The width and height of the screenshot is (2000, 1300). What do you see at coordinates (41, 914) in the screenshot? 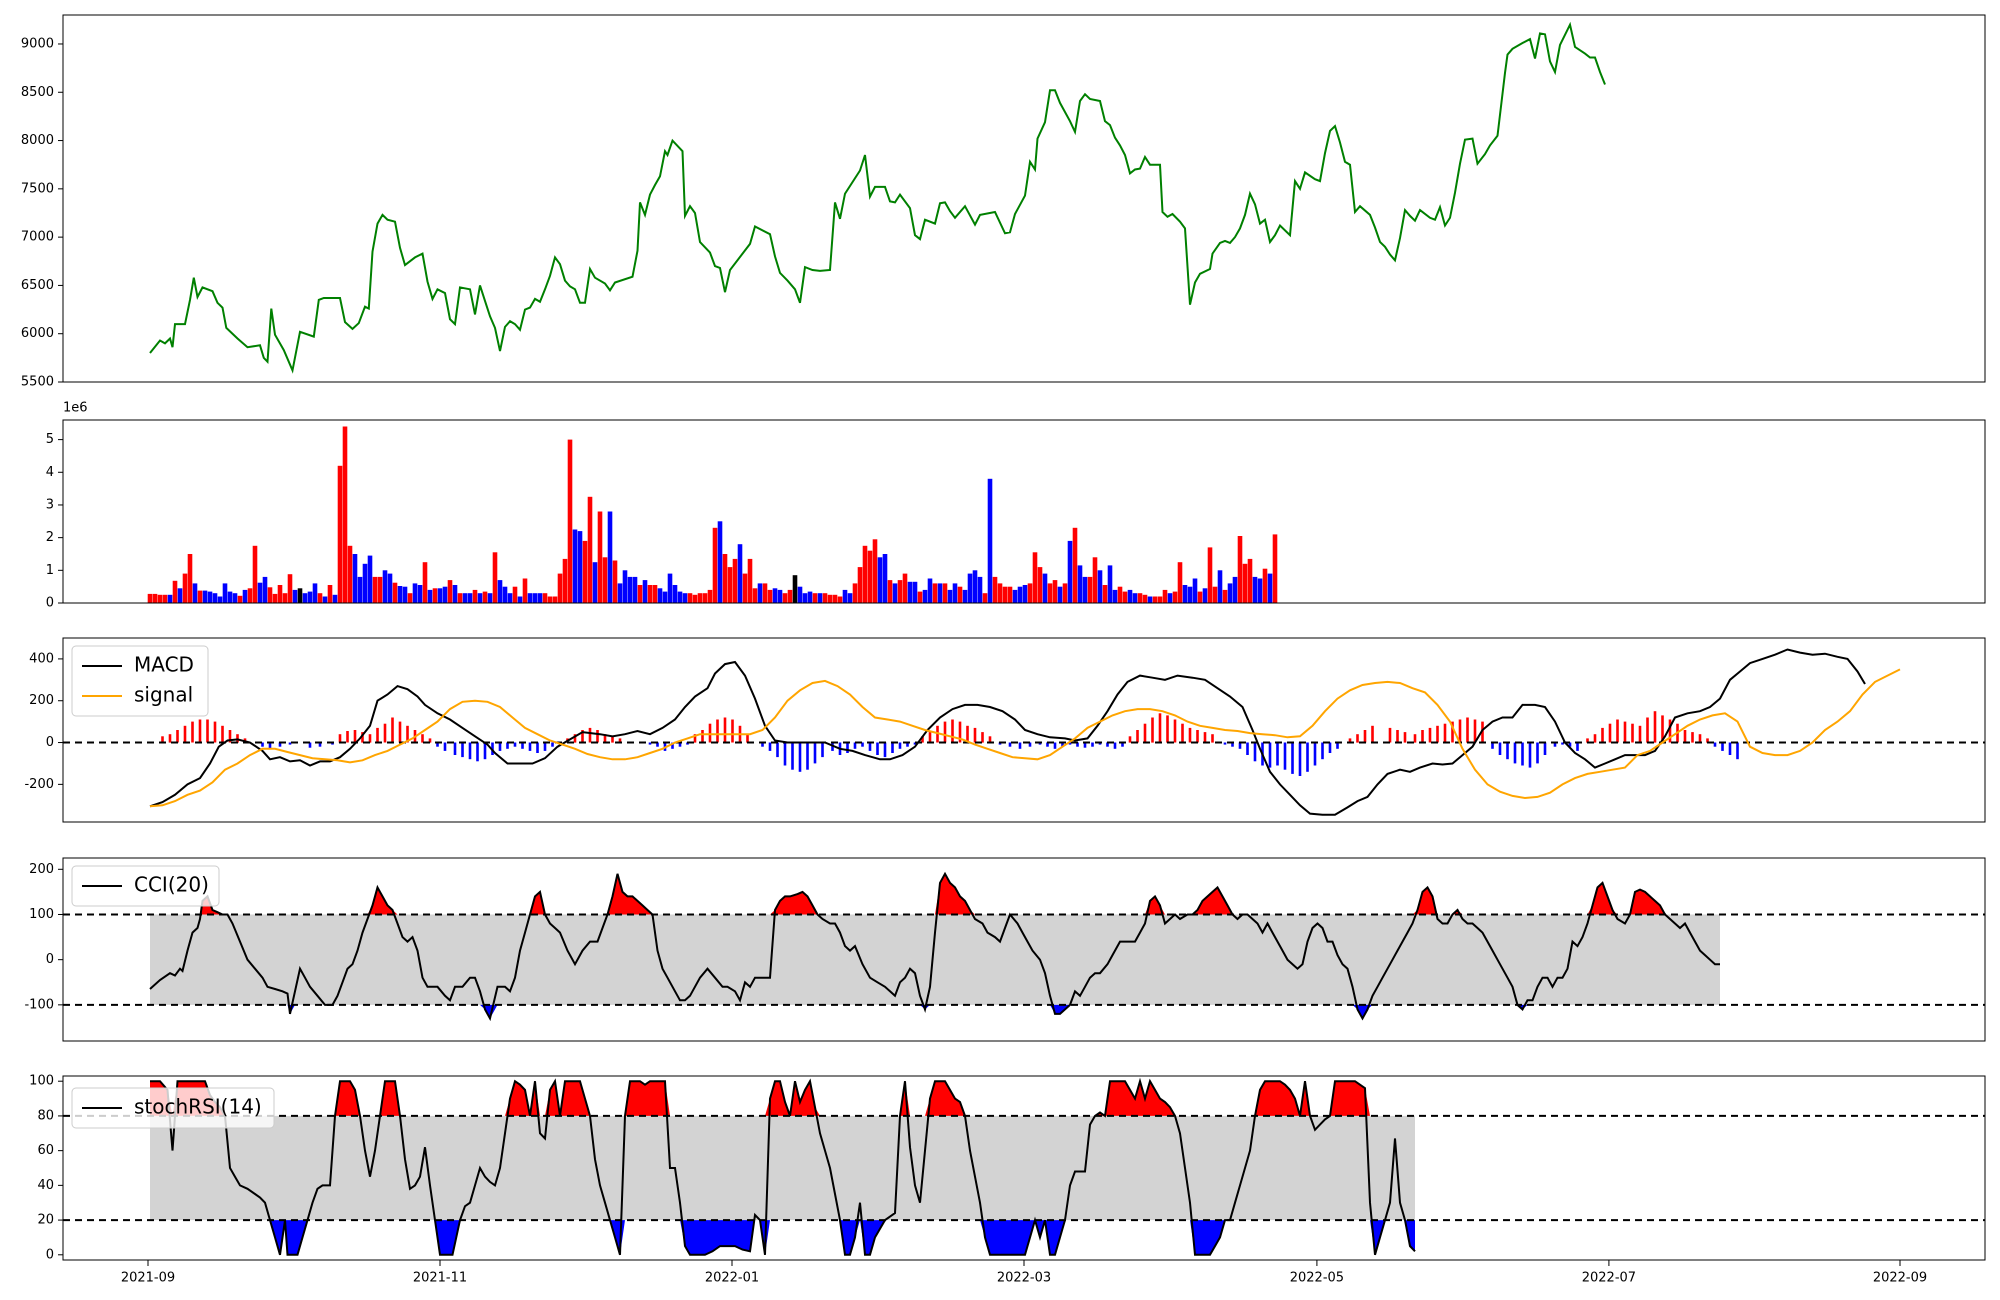
I see `y-tick-label: 100` at bounding box center [41, 914].